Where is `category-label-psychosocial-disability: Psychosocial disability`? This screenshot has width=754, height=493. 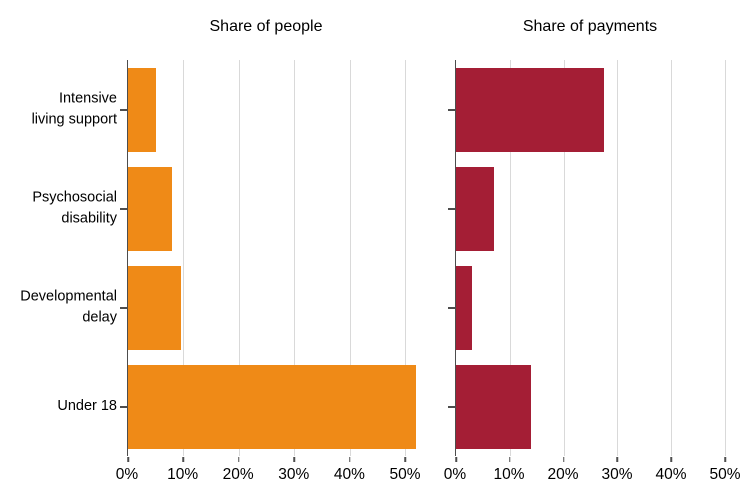
category-label-psychosocial-disability: Psychosocial disability is located at coordinates (74, 207).